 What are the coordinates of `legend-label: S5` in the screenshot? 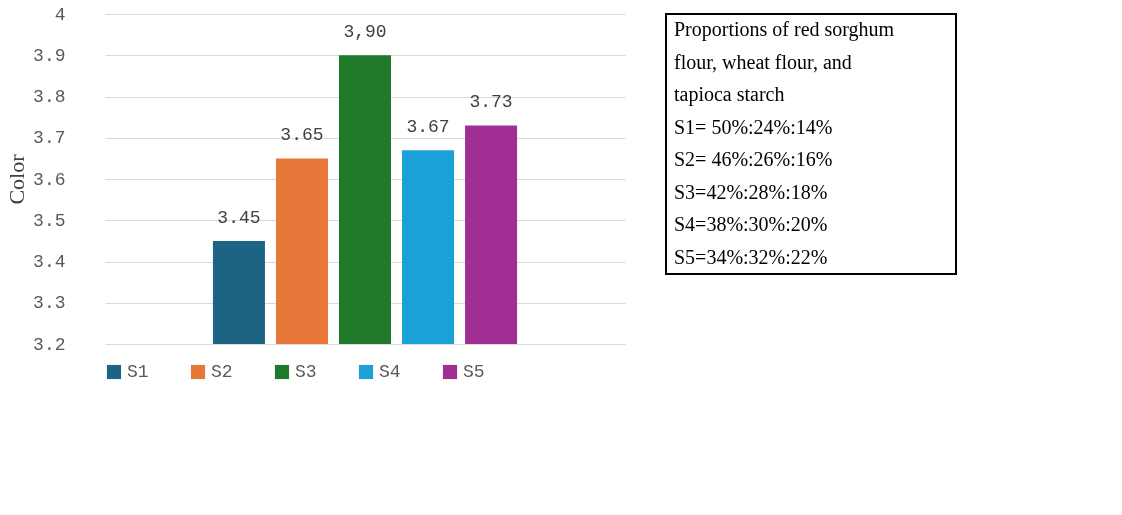 It's located at (474, 372).